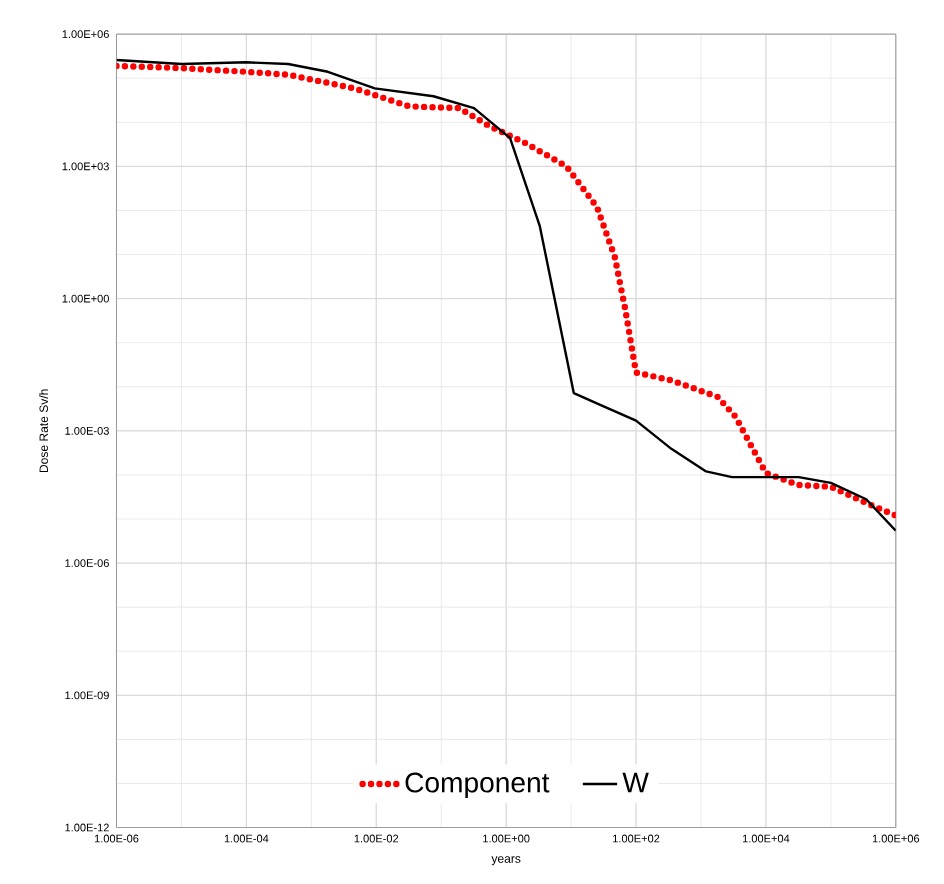 This screenshot has height=884, width=944. Describe the element at coordinates (635, 782) in the screenshot. I see `legend-label: W` at that location.